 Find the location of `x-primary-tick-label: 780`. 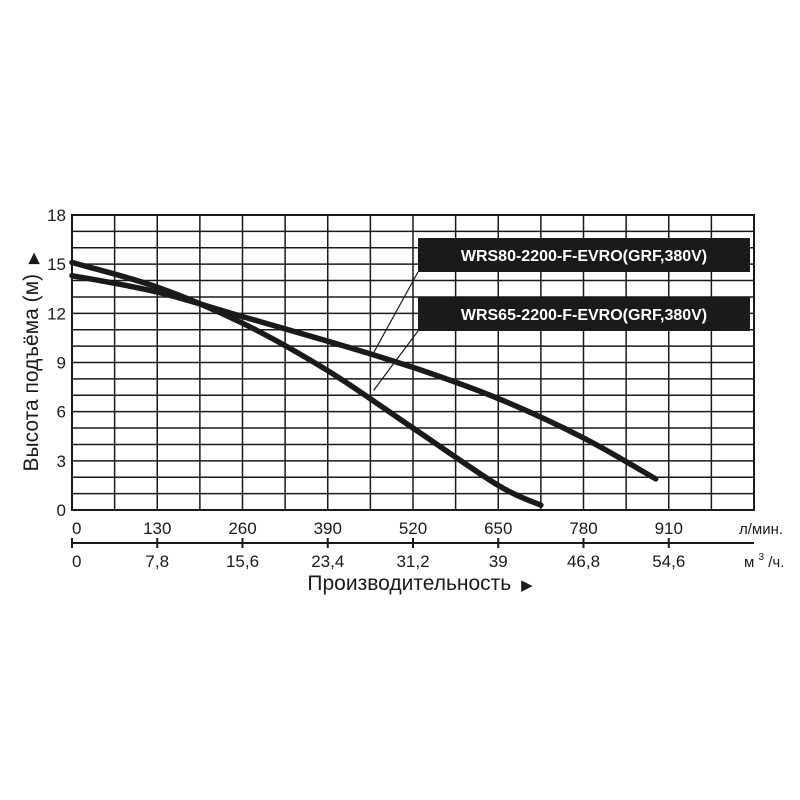

x-primary-tick-label: 780 is located at coordinates (583, 528).